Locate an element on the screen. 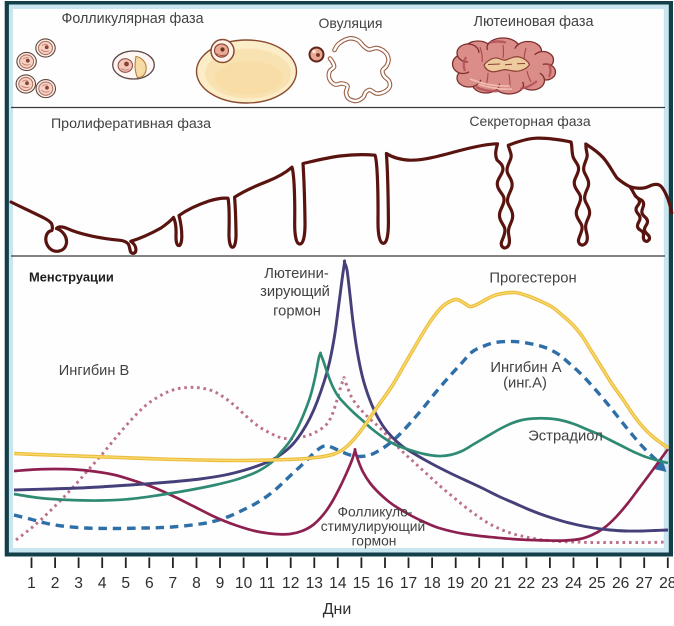  svg-text: стимулирующий is located at coordinates (373, 526).